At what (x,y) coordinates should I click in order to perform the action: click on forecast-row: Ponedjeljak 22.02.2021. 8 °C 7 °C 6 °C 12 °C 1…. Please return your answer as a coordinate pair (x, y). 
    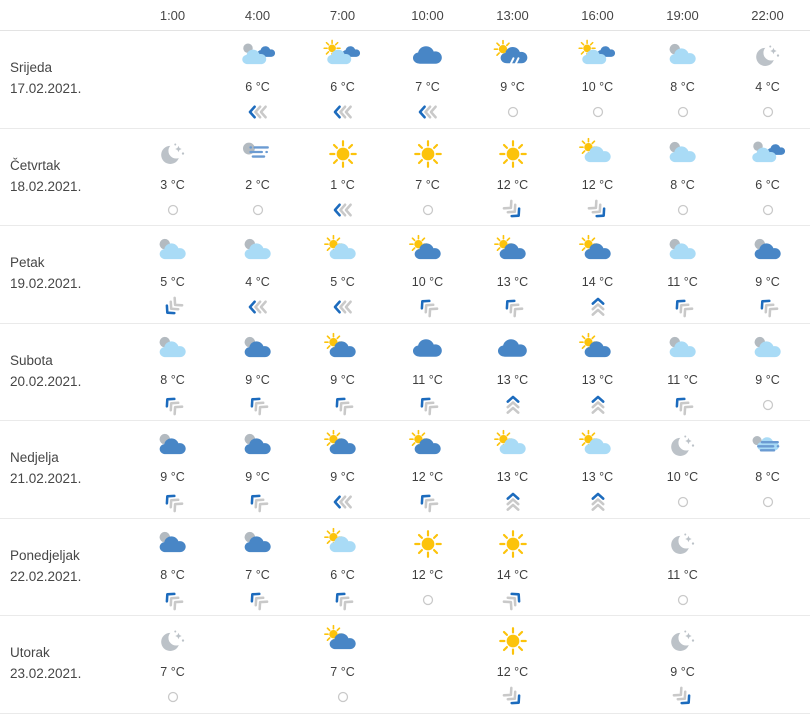
    Looking at the image, I should click on (405, 567).